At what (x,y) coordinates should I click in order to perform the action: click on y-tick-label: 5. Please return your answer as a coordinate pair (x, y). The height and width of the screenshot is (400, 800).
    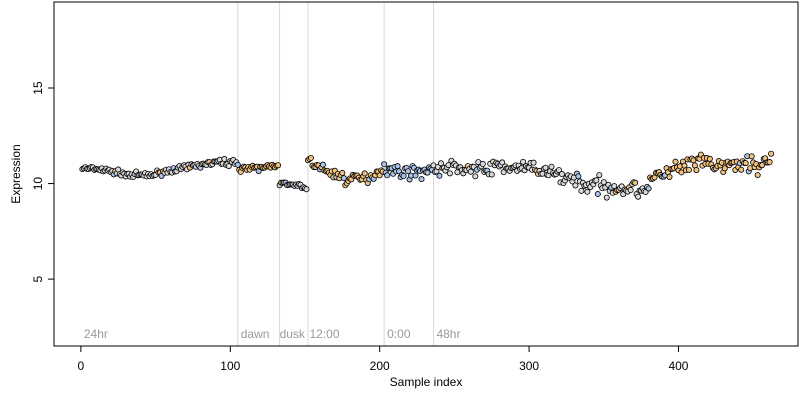
    Looking at the image, I should click on (38, 278).